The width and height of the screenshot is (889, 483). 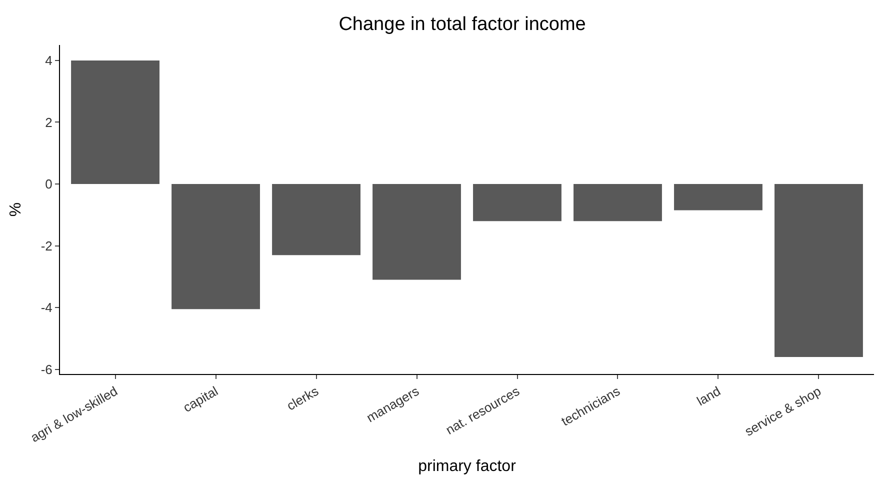 What do you see at coordinates (48, 122) in the screenshot?
I see `y-tick-label: 2` at bounding box center [48, 122].